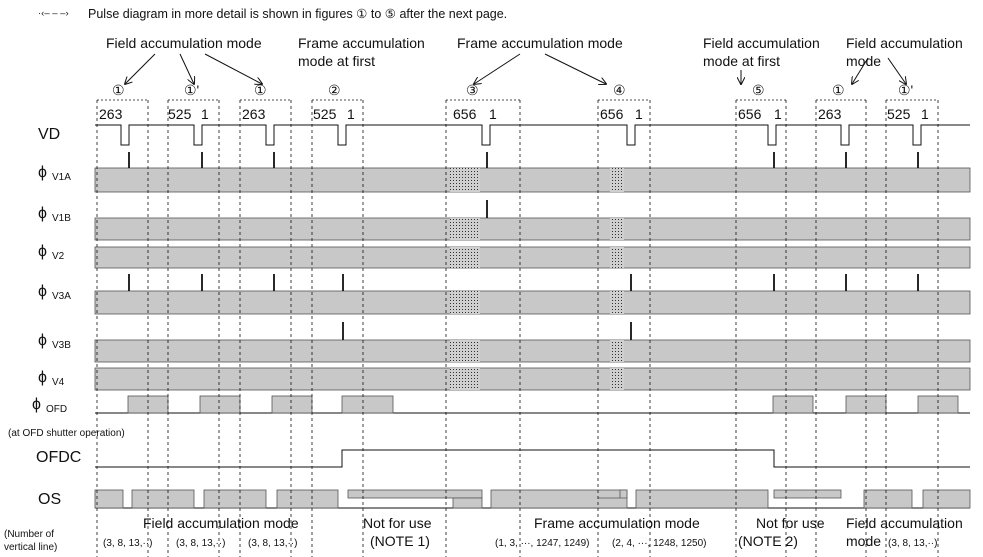 This screenshot has width=983, height=557. I want to click on svg-text: V4, so click(58, 382).